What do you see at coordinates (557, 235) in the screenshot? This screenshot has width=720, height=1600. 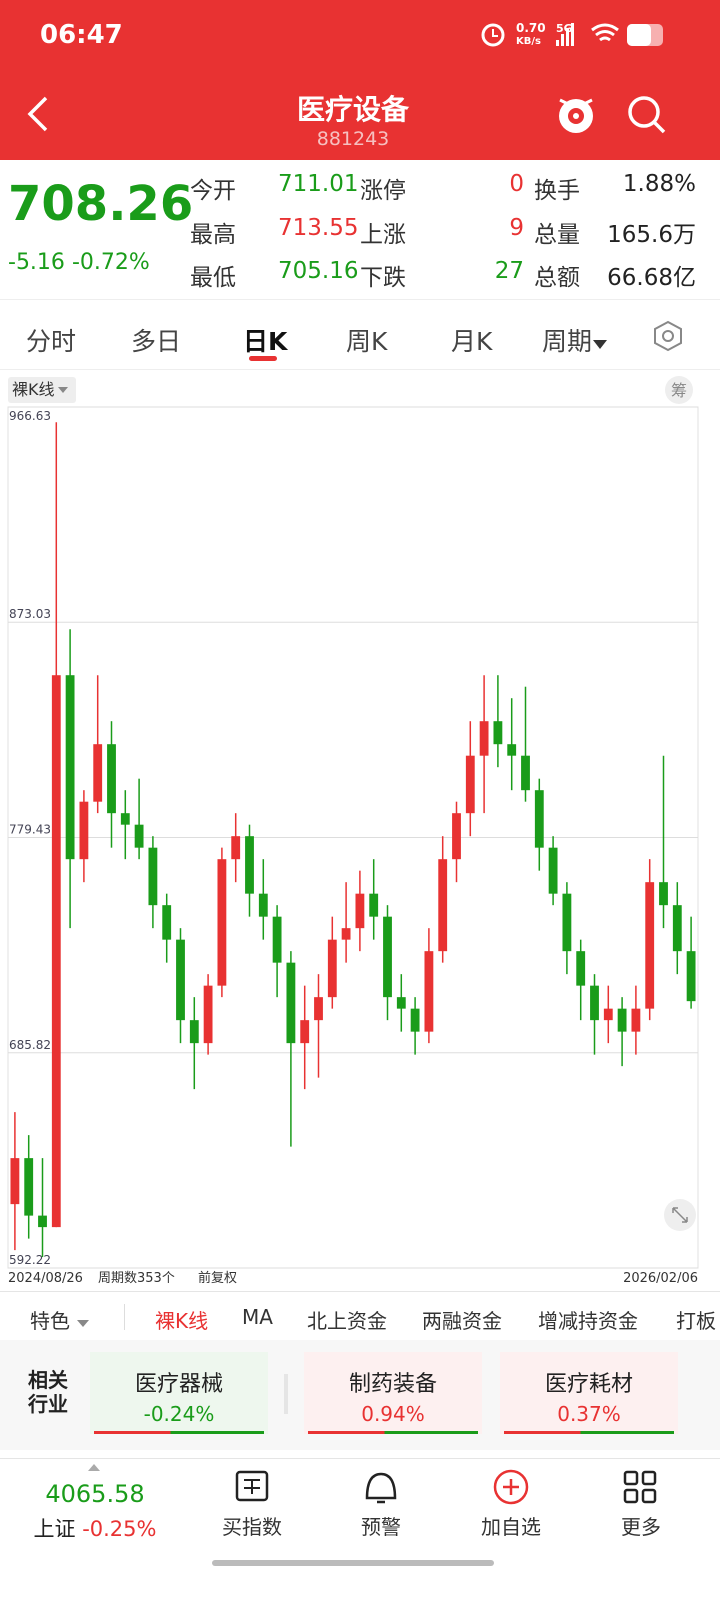 I see `quote-label: 总量` at bounding box center [557, 235].